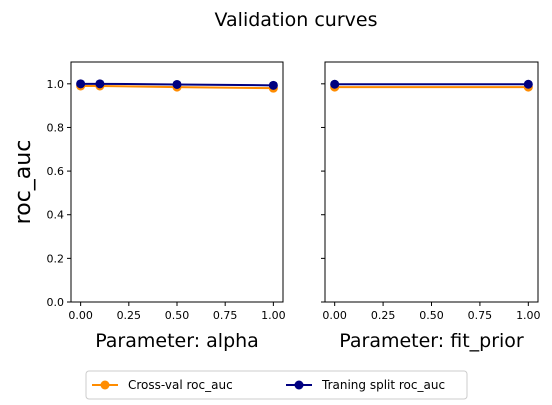 This screenshot has height=405, width=552. I want to click on figure-title: Validation curves, so click(296, 20).